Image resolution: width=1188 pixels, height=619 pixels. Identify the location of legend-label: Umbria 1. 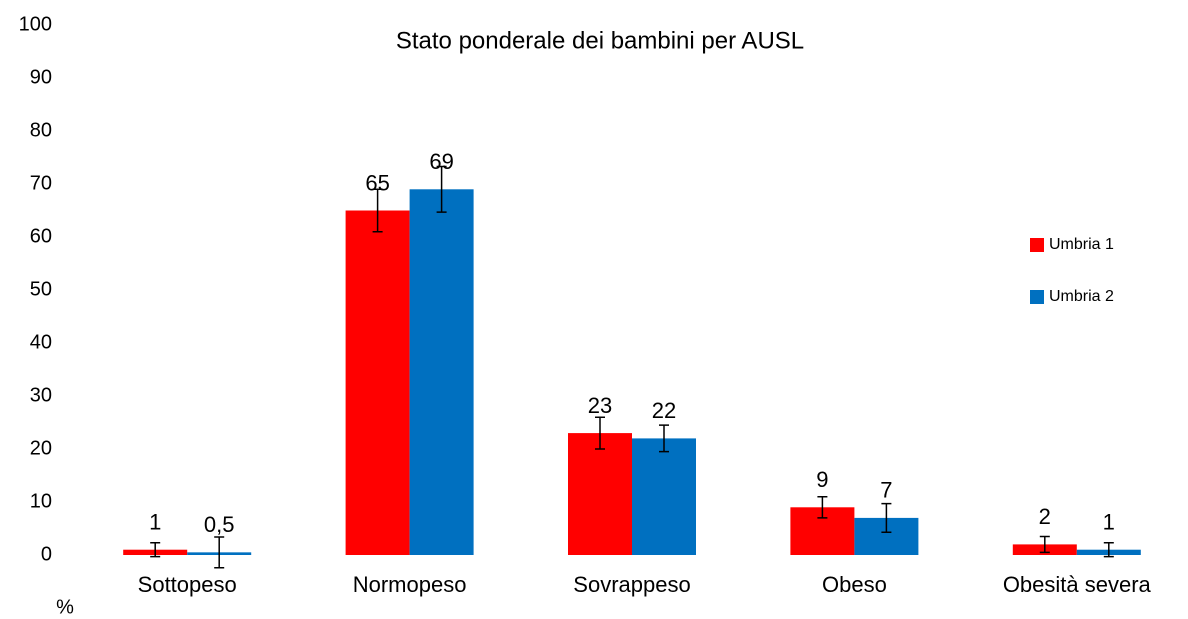
(1081, 244).